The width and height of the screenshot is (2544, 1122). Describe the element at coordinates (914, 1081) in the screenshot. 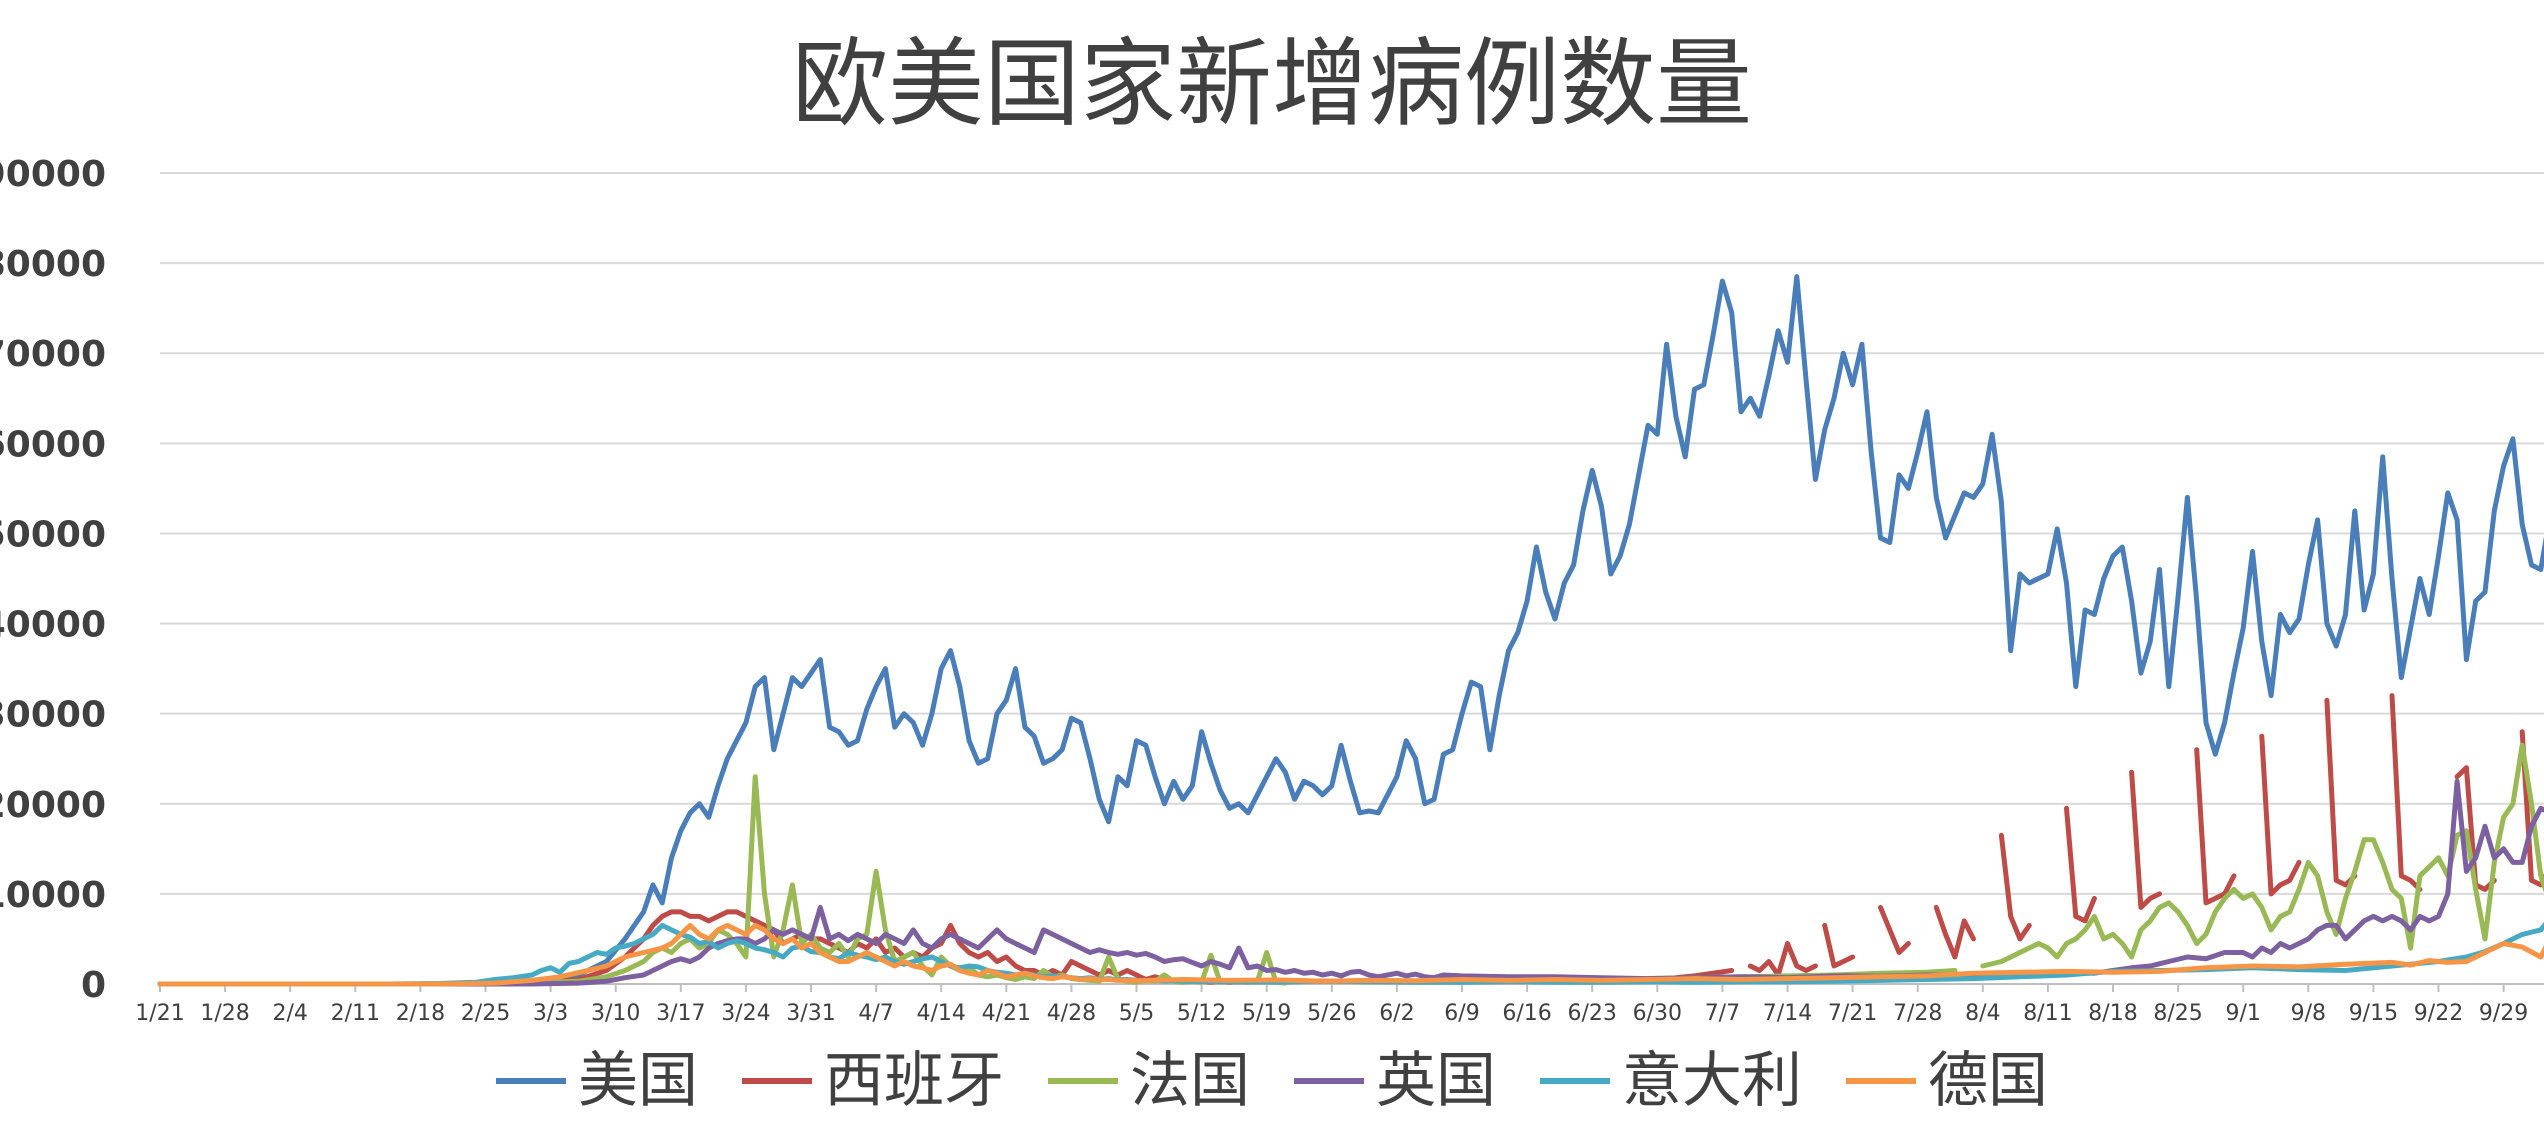

I see `legend-label: 西班牙` at that location.